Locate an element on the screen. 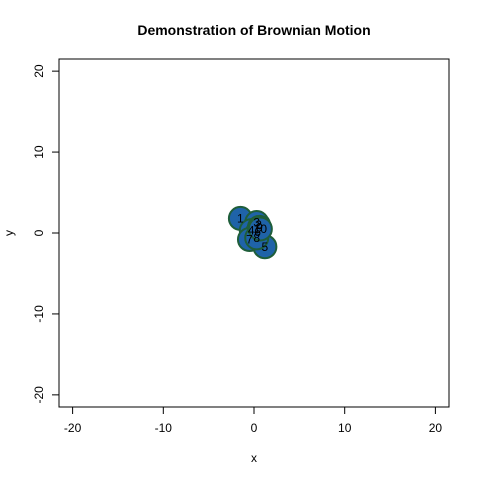  x-tick-label: 10 is located at coordinates (345, 428).